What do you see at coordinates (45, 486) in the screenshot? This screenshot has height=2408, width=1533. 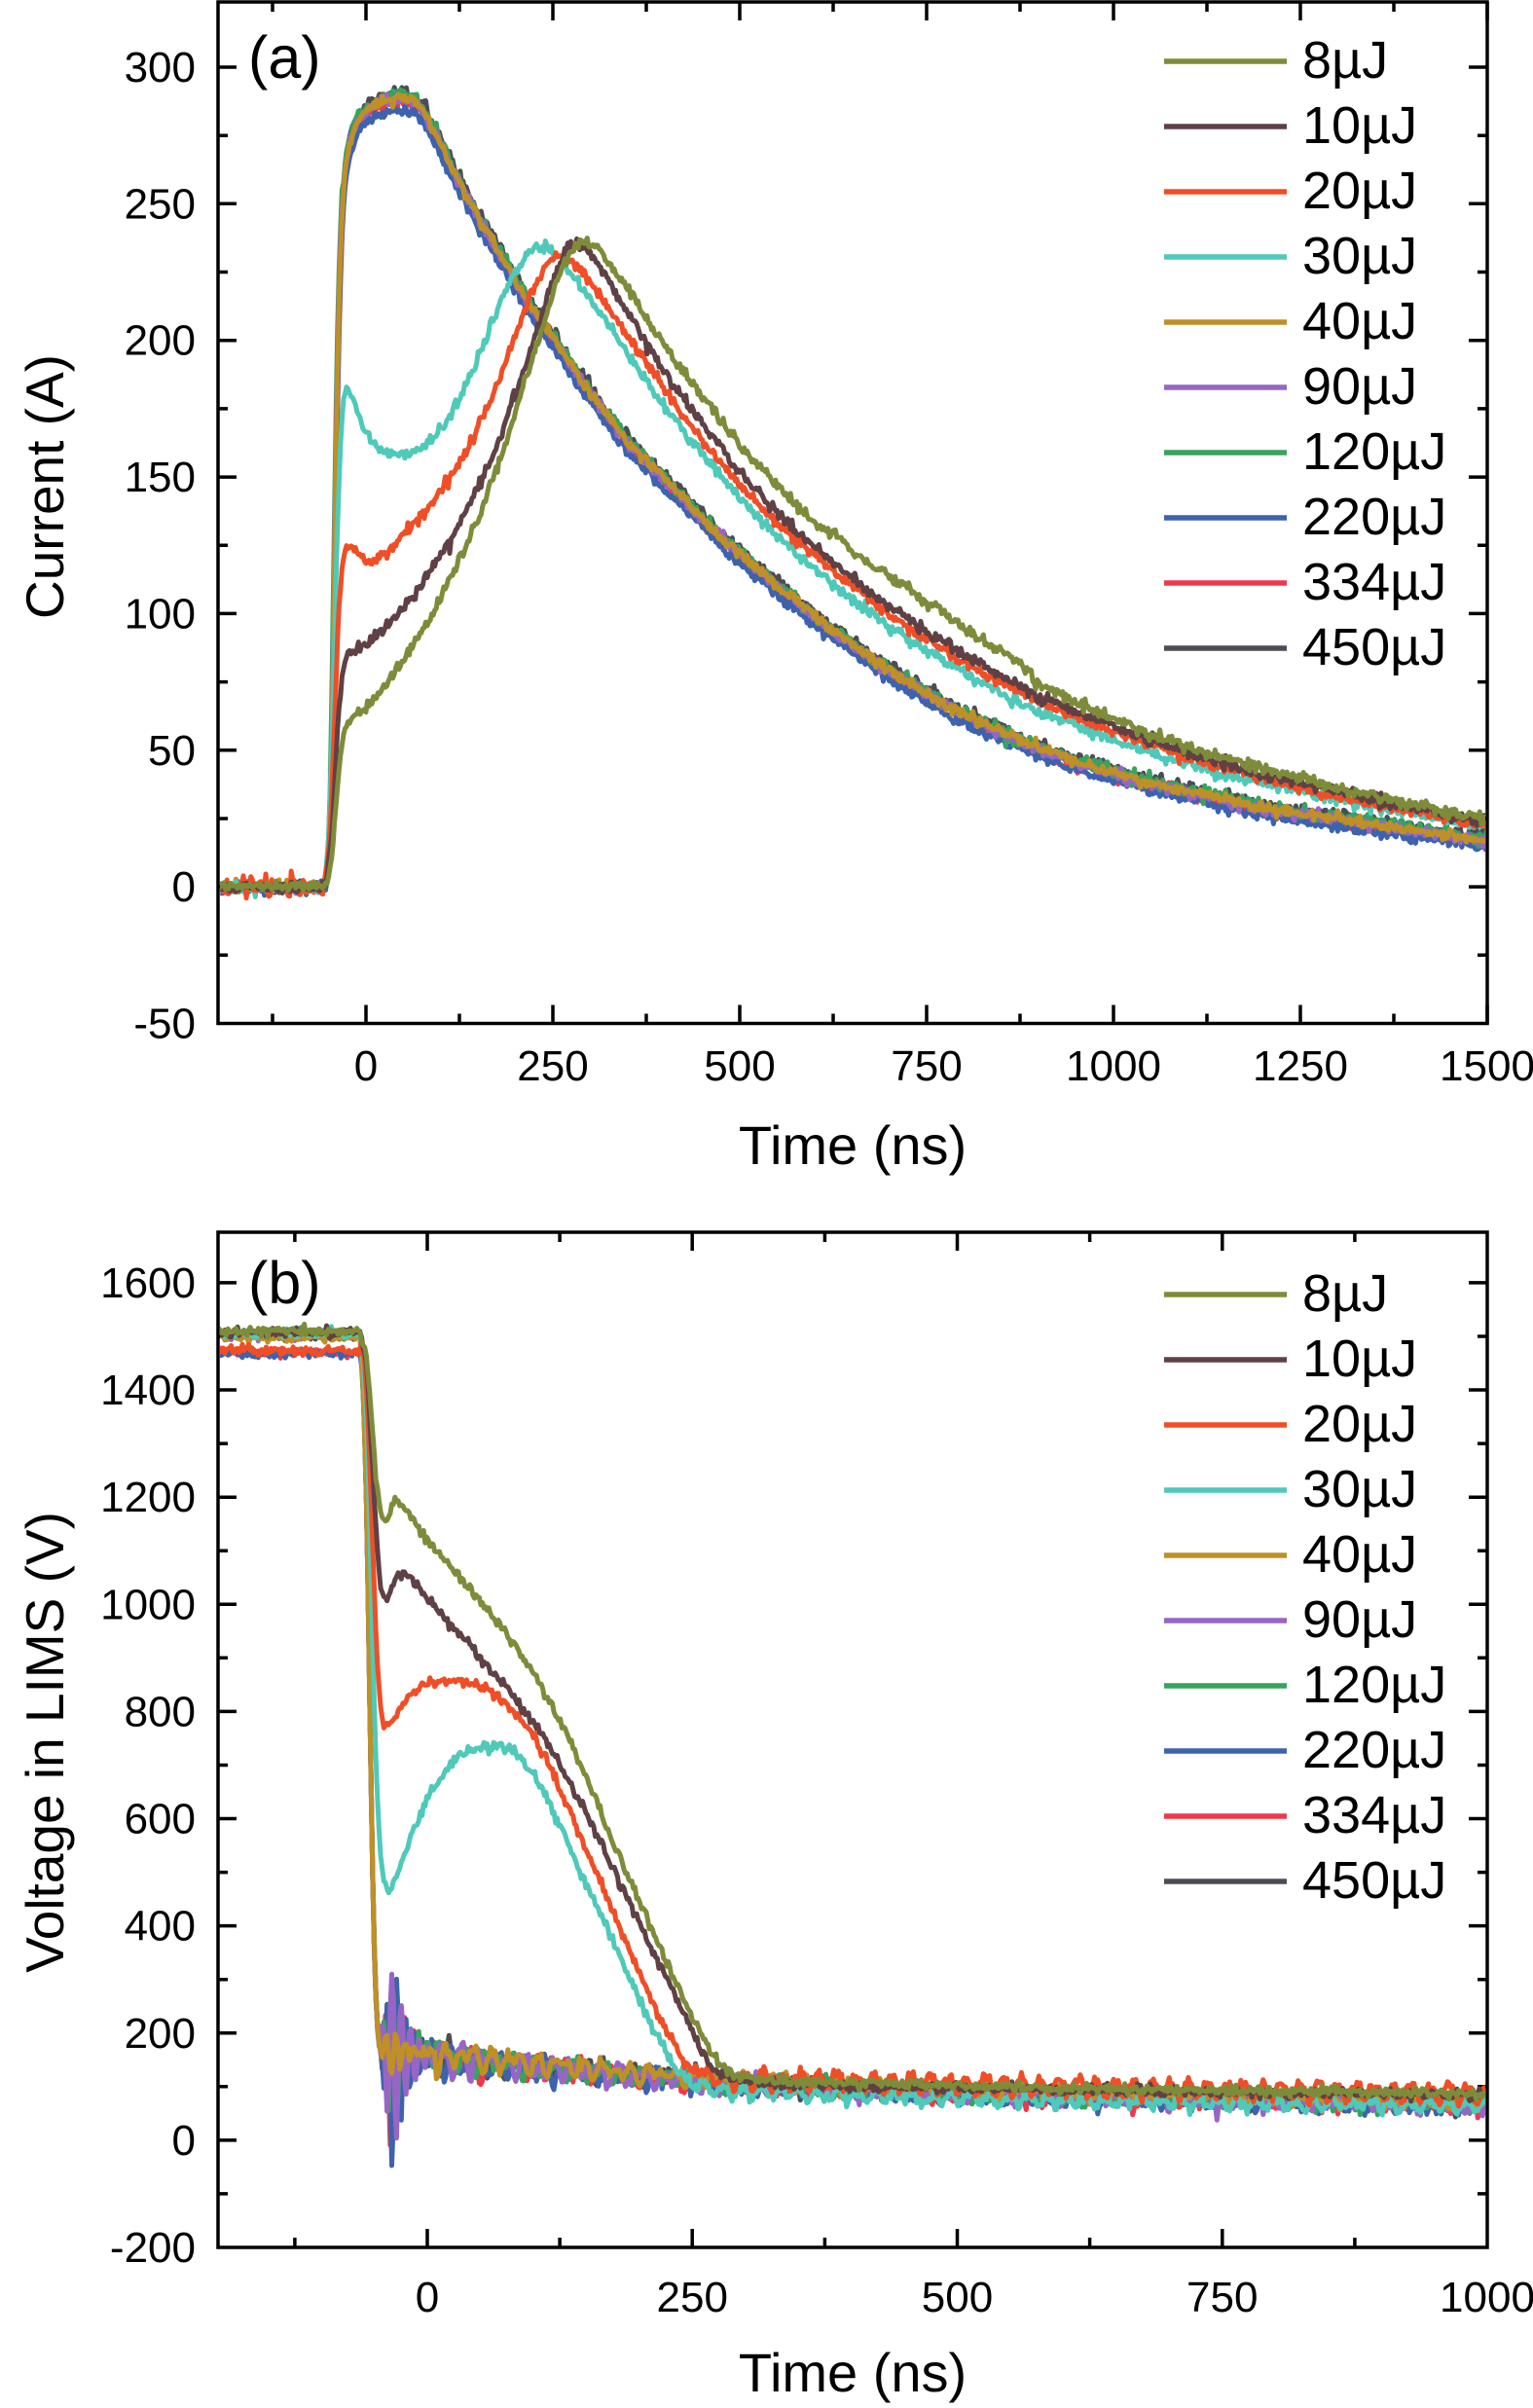 I see `svg-text: Current (A)` at bounding box center [45, 486].